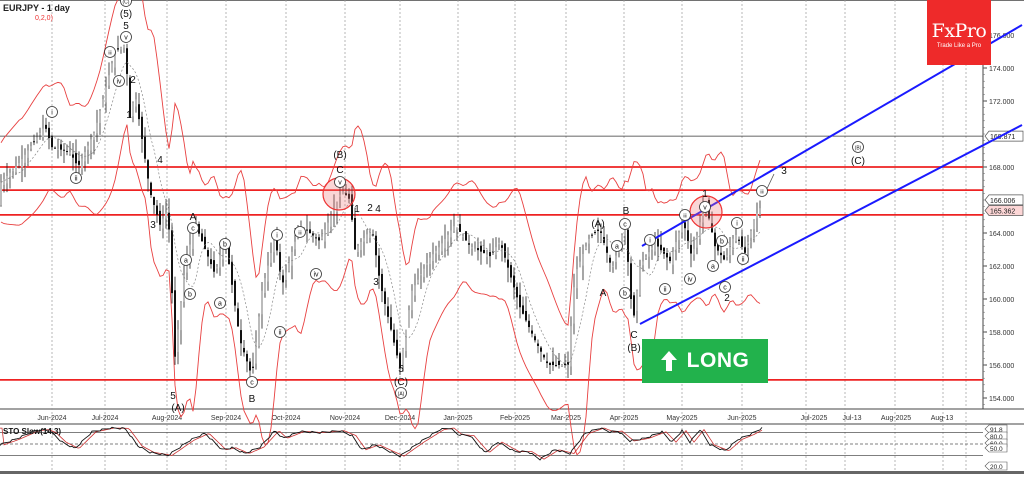 The width and height of the screenshot is (1024, 479). I want to click on sto-main-line, so click(381, 443).